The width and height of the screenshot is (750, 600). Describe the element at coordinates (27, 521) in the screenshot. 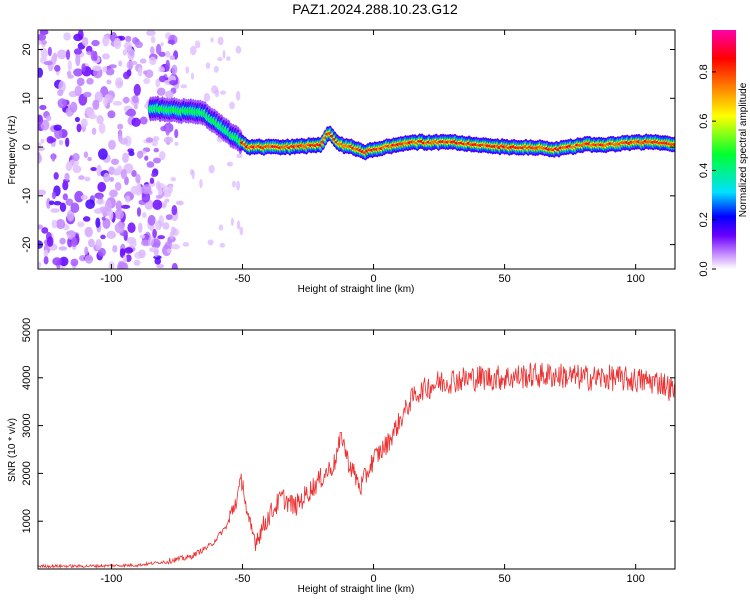

I see `y-tick-label: 1000` at that location.